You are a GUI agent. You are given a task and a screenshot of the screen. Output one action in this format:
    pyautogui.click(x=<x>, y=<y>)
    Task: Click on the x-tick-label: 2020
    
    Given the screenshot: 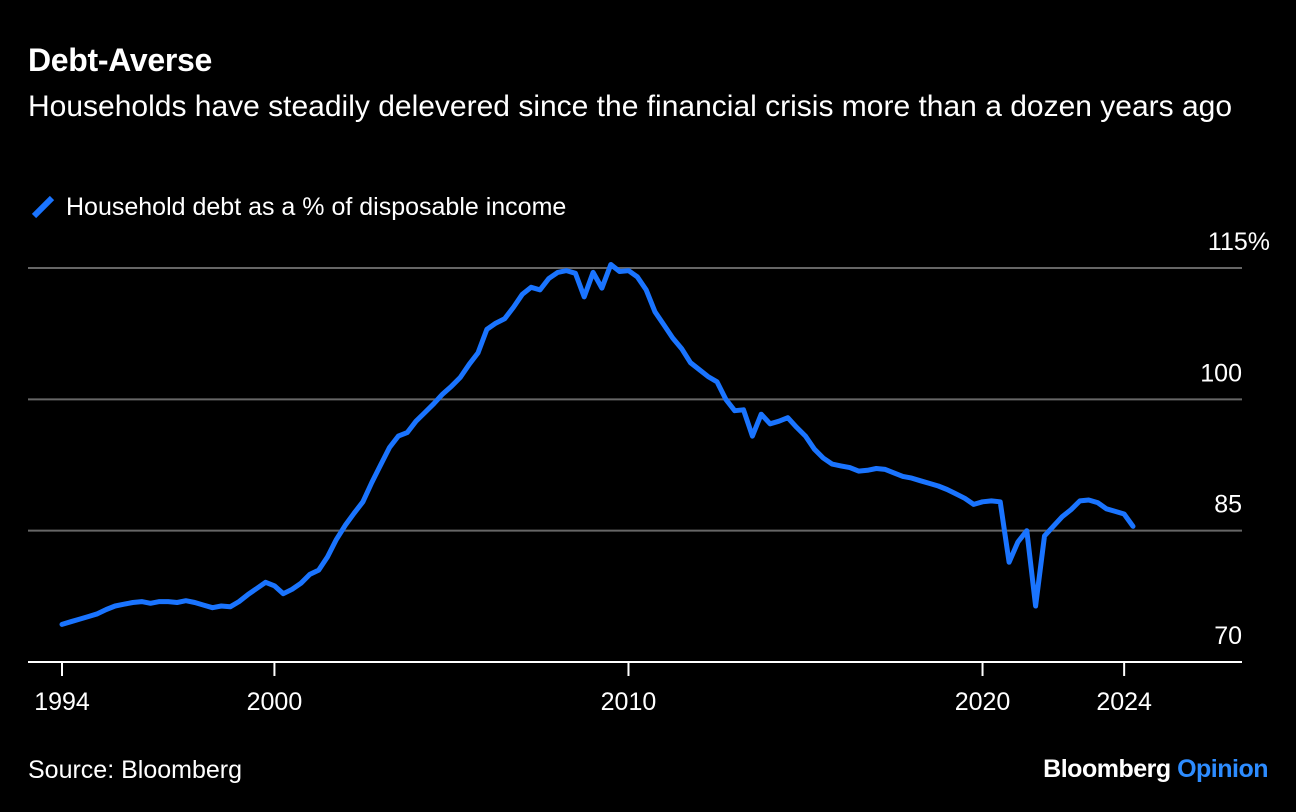 What is the action you would take?
    pyautogui.click(x=983, y=702)
    